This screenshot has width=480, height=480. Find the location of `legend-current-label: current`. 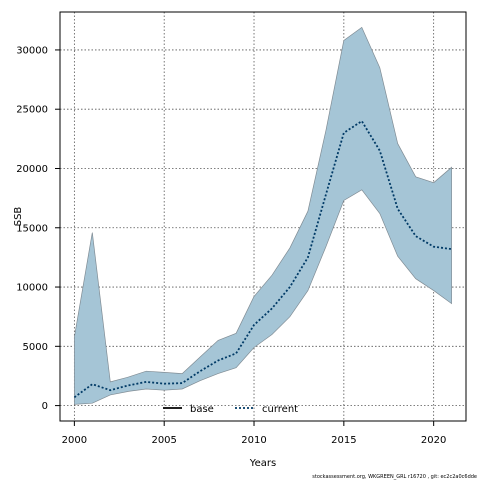

legend-current-label: current is located at coordinates (280, 409).